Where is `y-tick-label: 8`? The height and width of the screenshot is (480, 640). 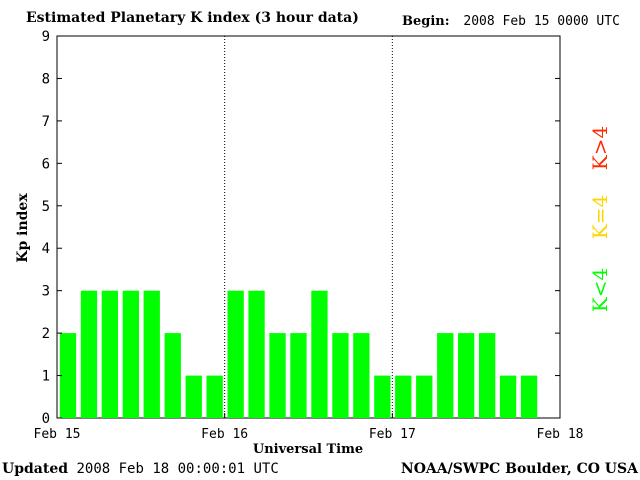
y-tick-label: 8 is located at coordinates (46, 79).